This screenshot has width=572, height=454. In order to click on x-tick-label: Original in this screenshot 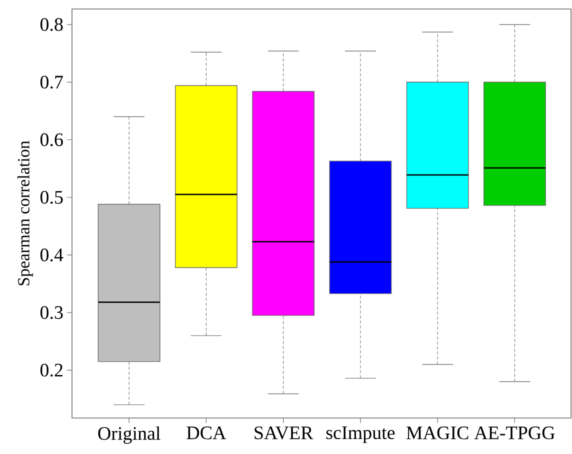, I will do `click(129, 435)`.